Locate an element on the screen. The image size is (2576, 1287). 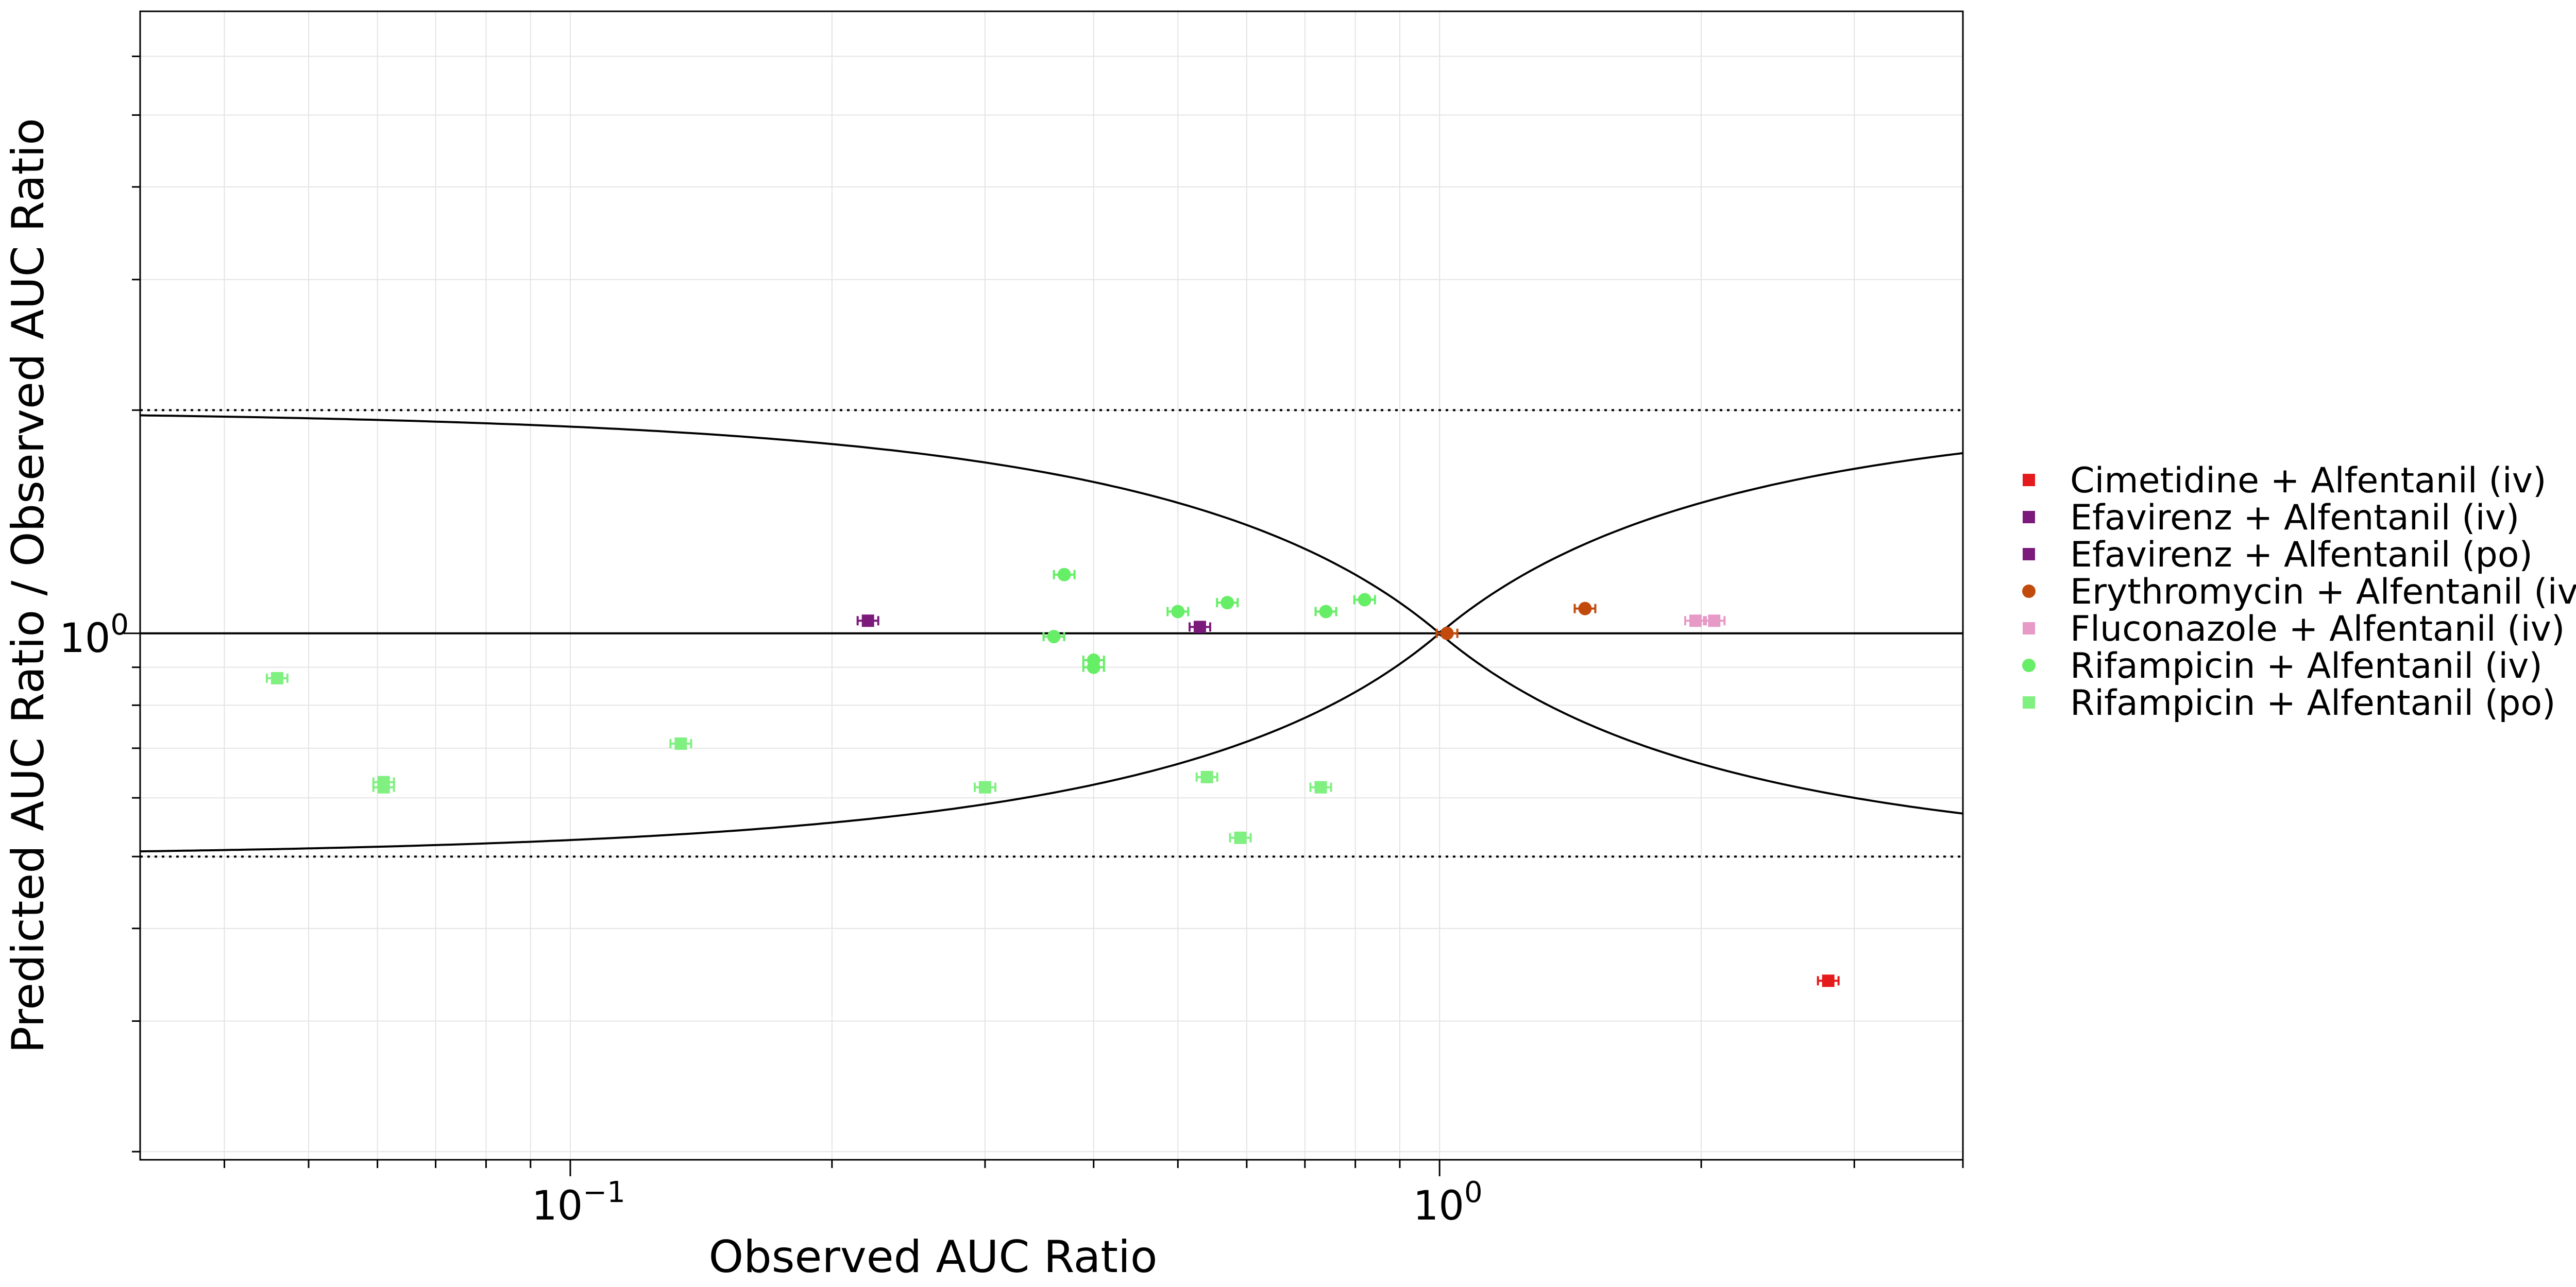
legend-item: Erythromycin + Alfentanil (iv) is located at coordinates (2299, 592).